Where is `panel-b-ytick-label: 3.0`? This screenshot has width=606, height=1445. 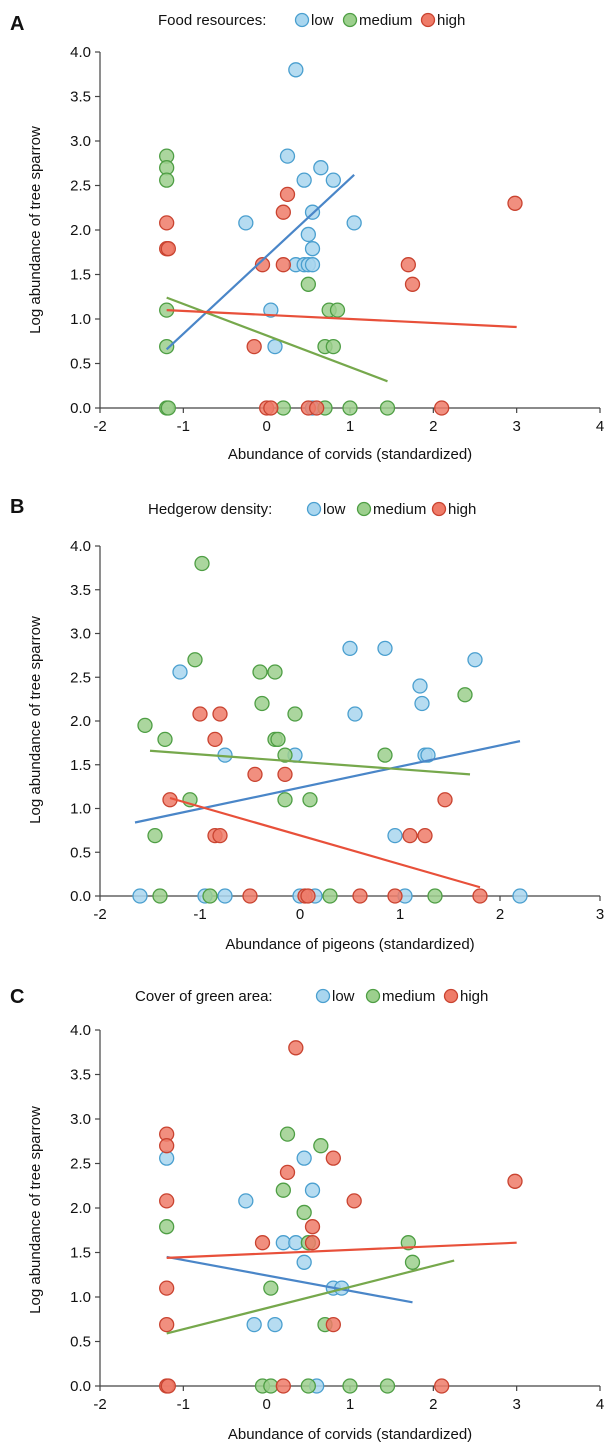
panel-b-ytick-label: 3.0 is located at coordinates (80, 634).